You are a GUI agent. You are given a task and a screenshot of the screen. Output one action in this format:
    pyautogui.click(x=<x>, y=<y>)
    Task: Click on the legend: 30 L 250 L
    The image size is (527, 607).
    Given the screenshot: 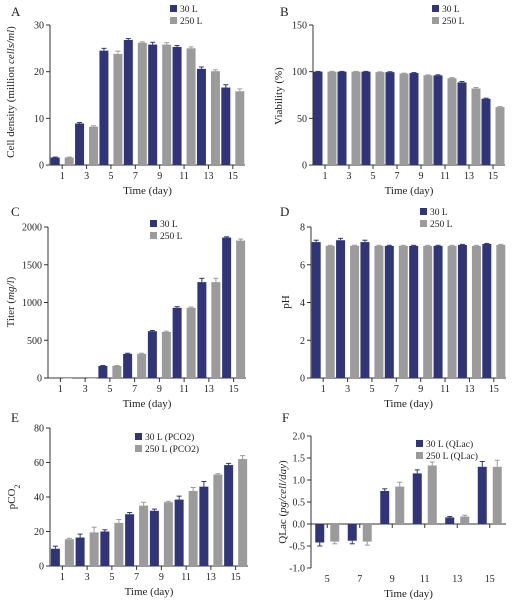 What is the action you would take?
    pyautogui.click(x=186, y=16)
    